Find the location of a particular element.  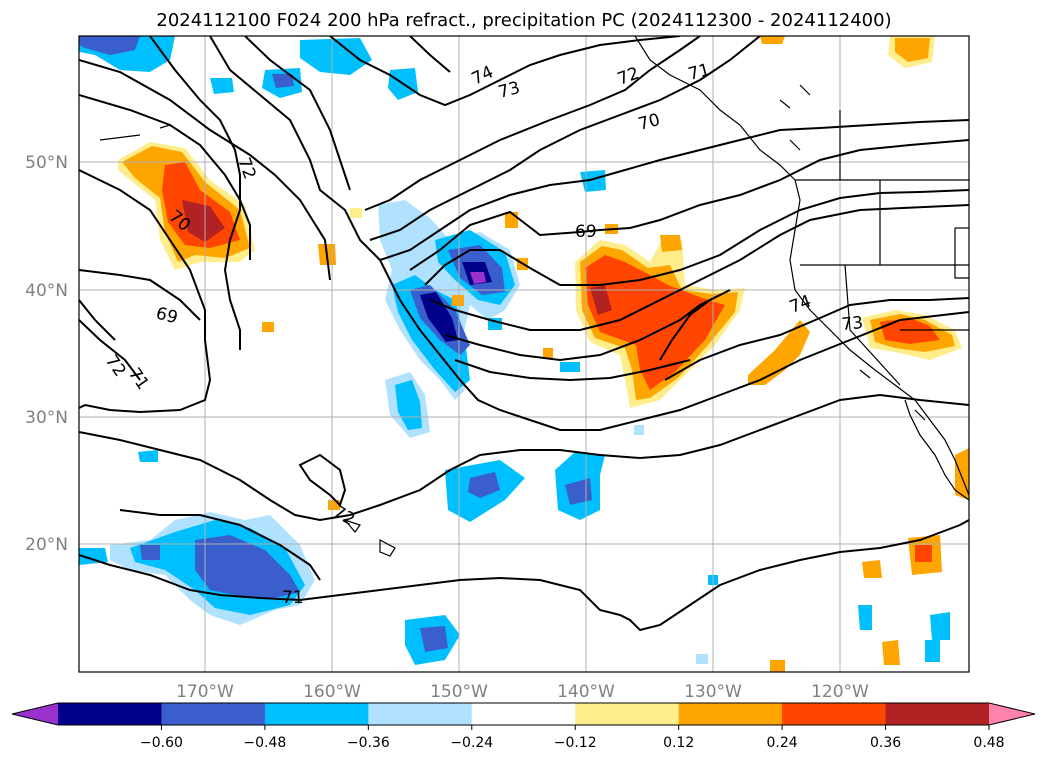

colorbar-extend-right is located at coordinates (1012, 714).